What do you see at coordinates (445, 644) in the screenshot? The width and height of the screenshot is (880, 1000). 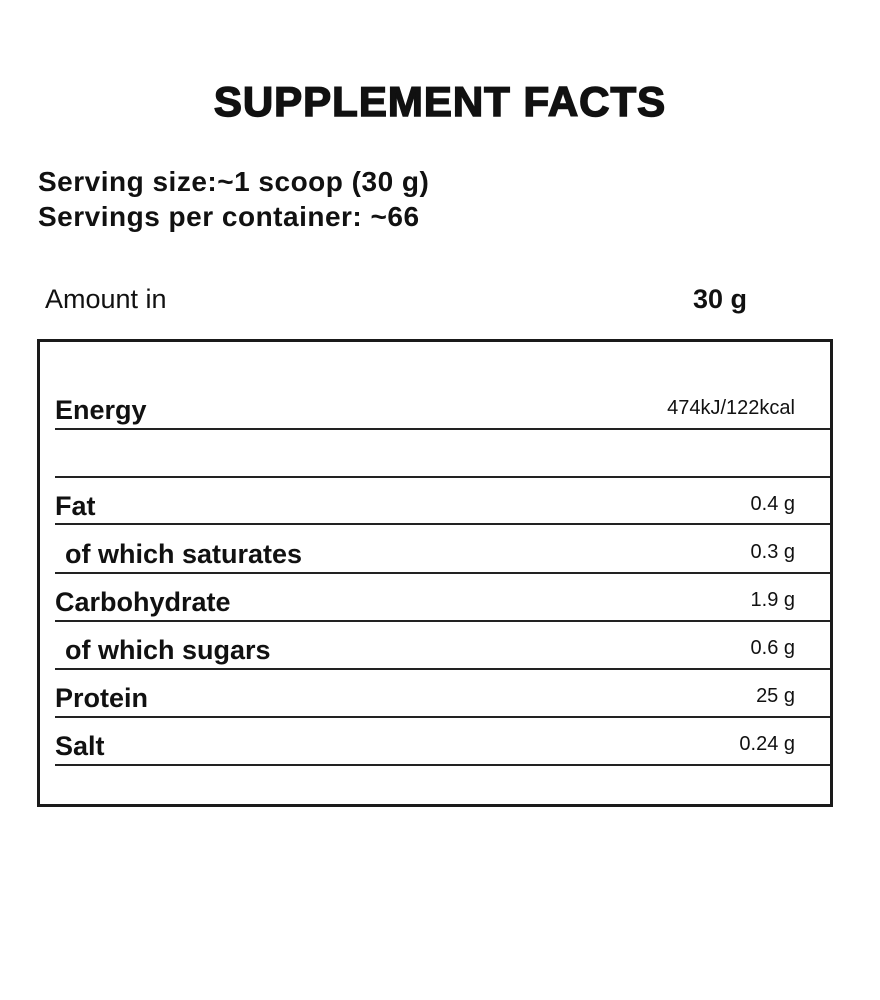 I see `nutrient-row: of which sugars 0.6 g` at bounding box center [445, 644].